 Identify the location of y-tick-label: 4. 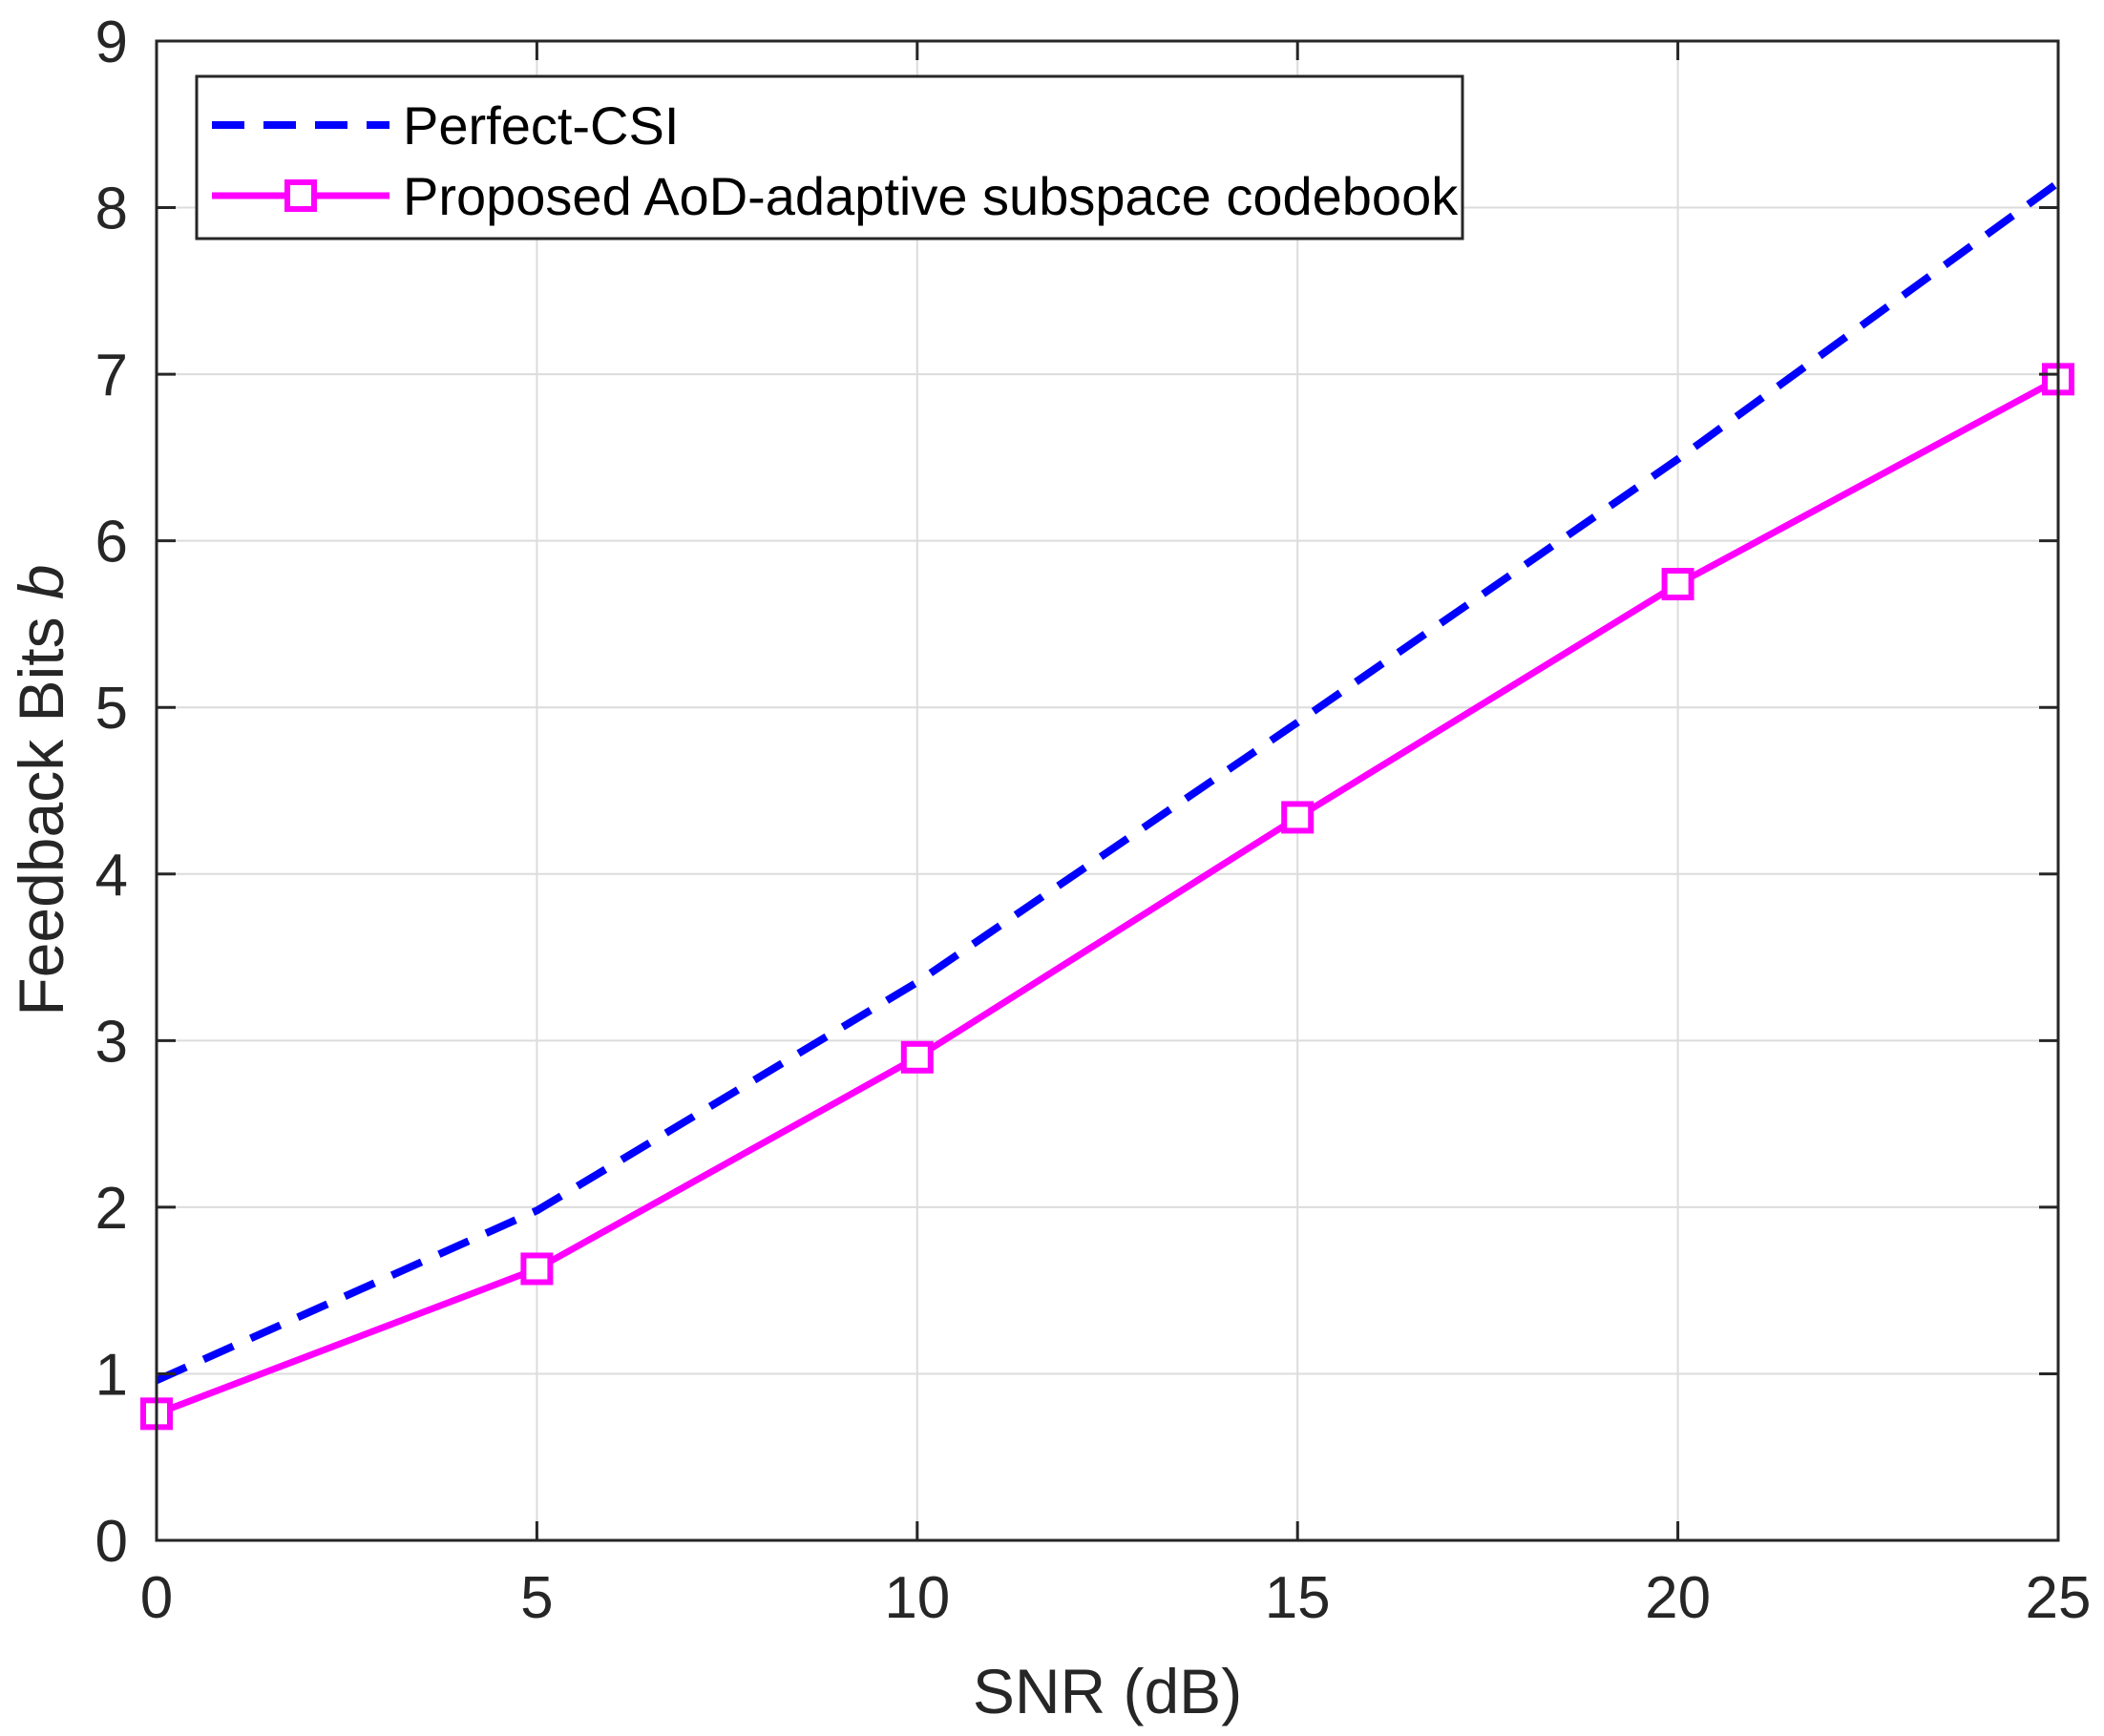
(111, 876).